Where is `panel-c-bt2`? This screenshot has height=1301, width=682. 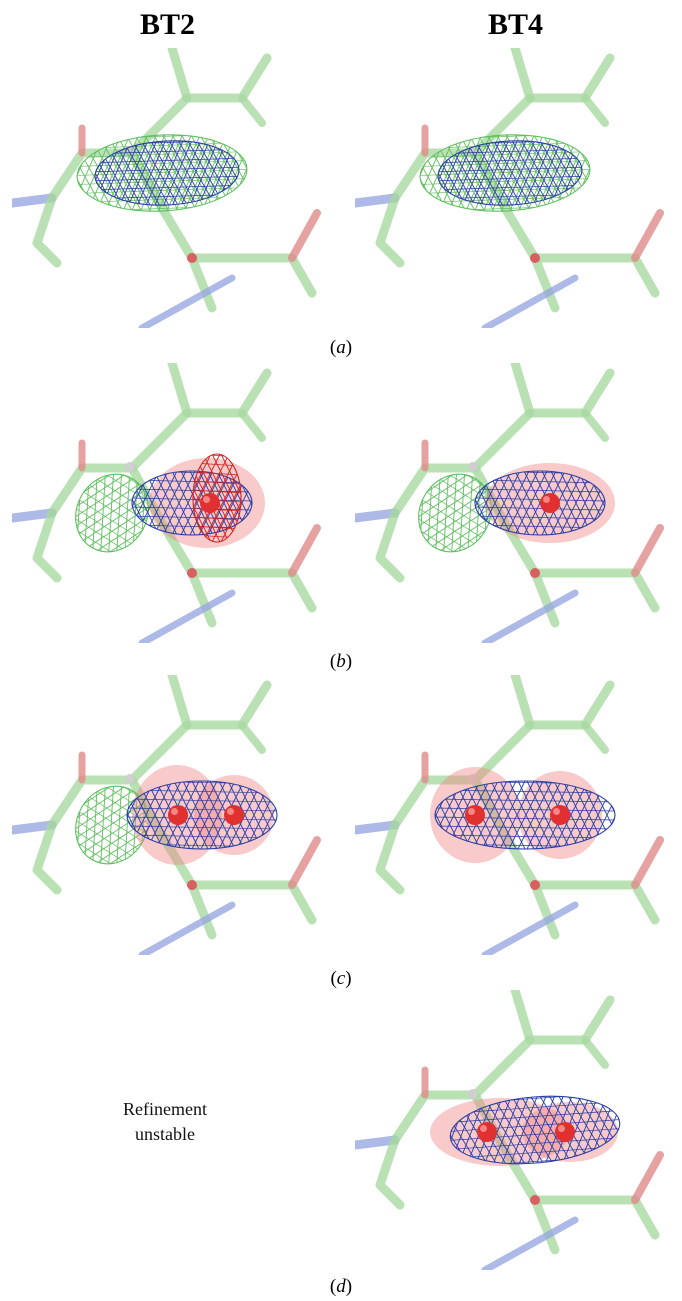 panel-c-bt2 is located at coordinates (166, 815).